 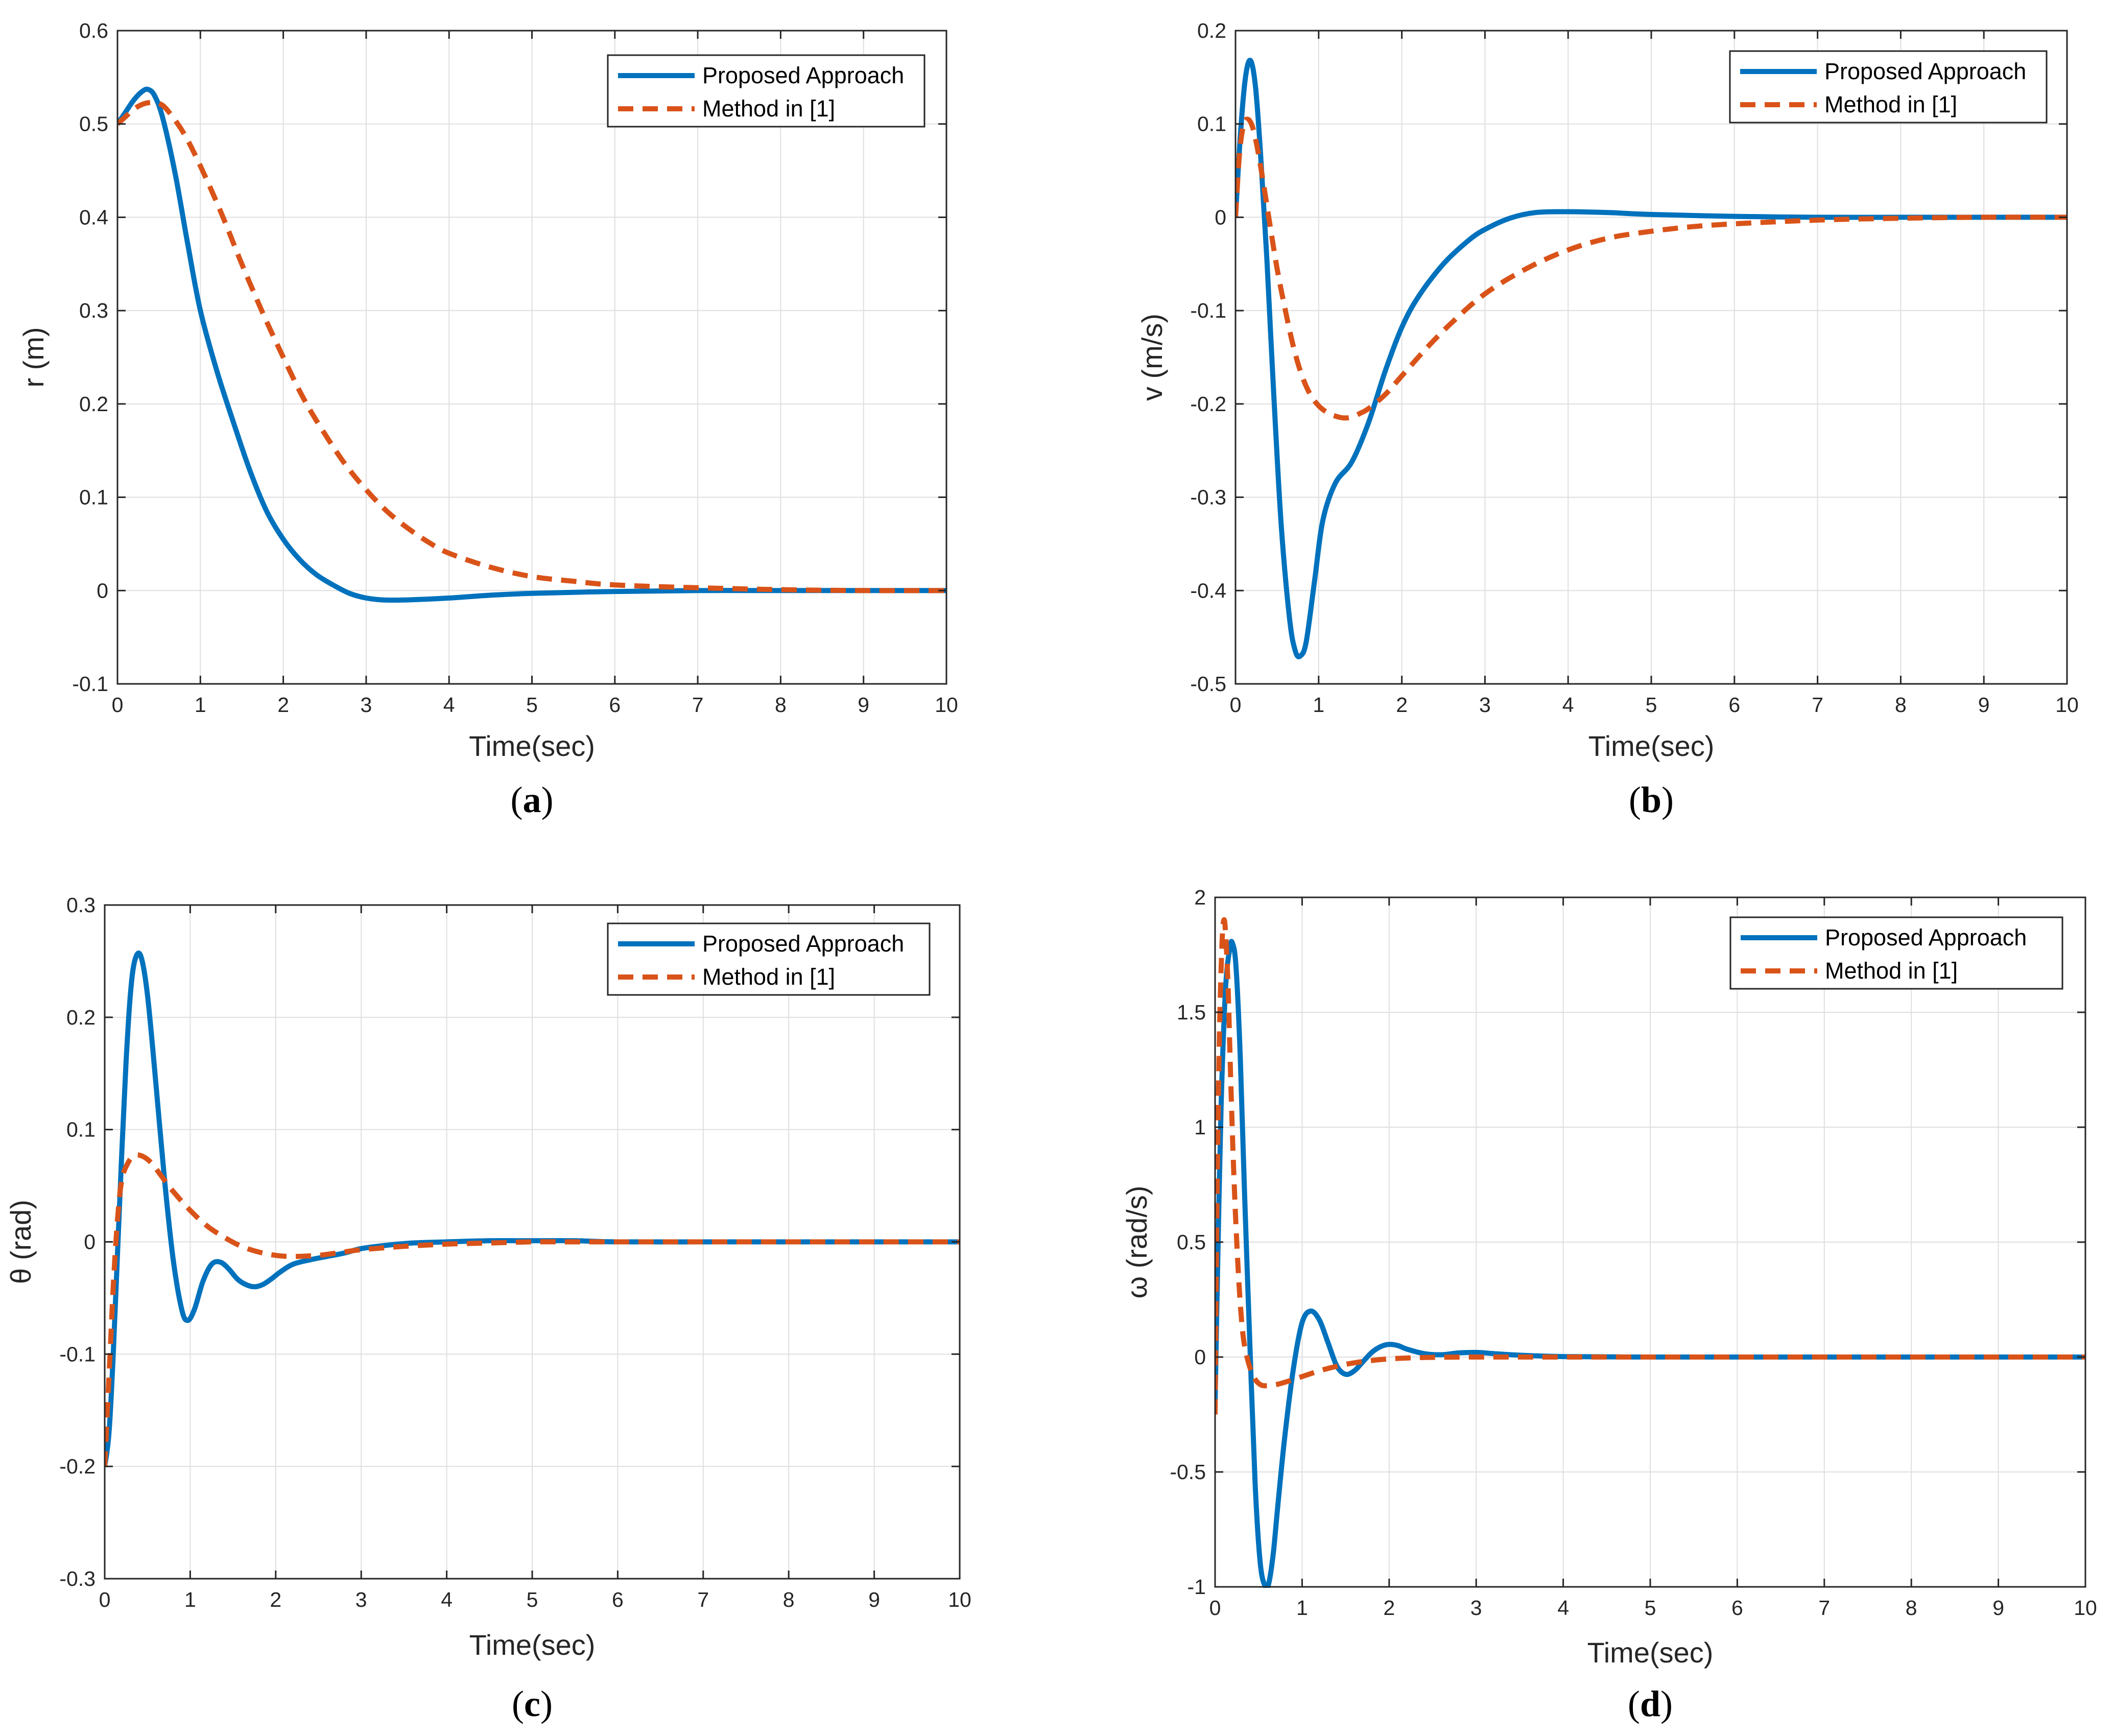 What do you see at coordinates (1152, 358) in the screenshot?
I see `y-axis-label: v (m/s)` at bounding box center [1152, 358].